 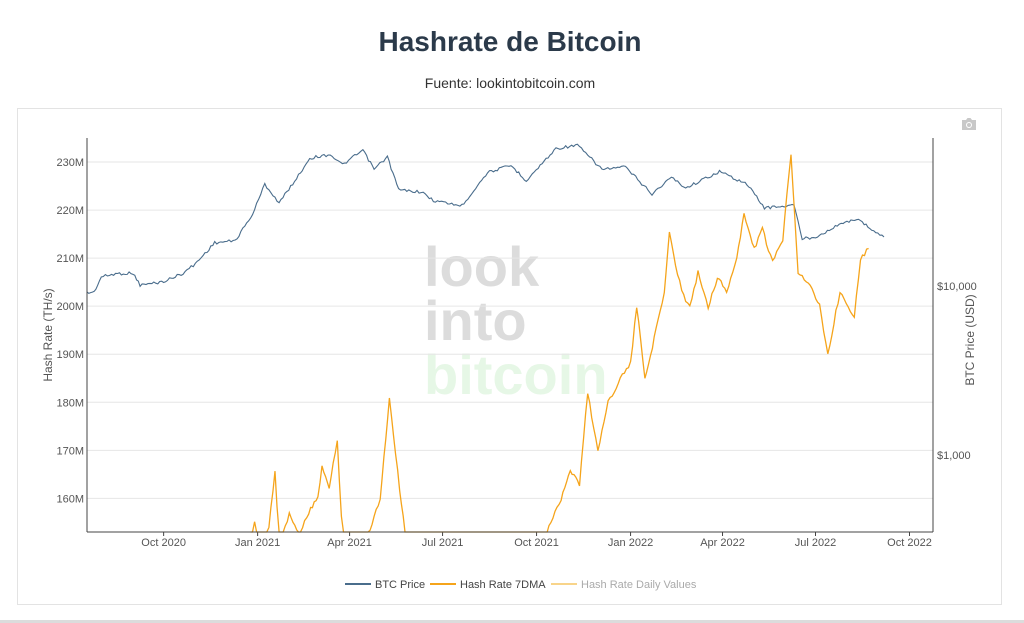 I want to click on legend-item: BTC Price, so click(x=385, y=585).